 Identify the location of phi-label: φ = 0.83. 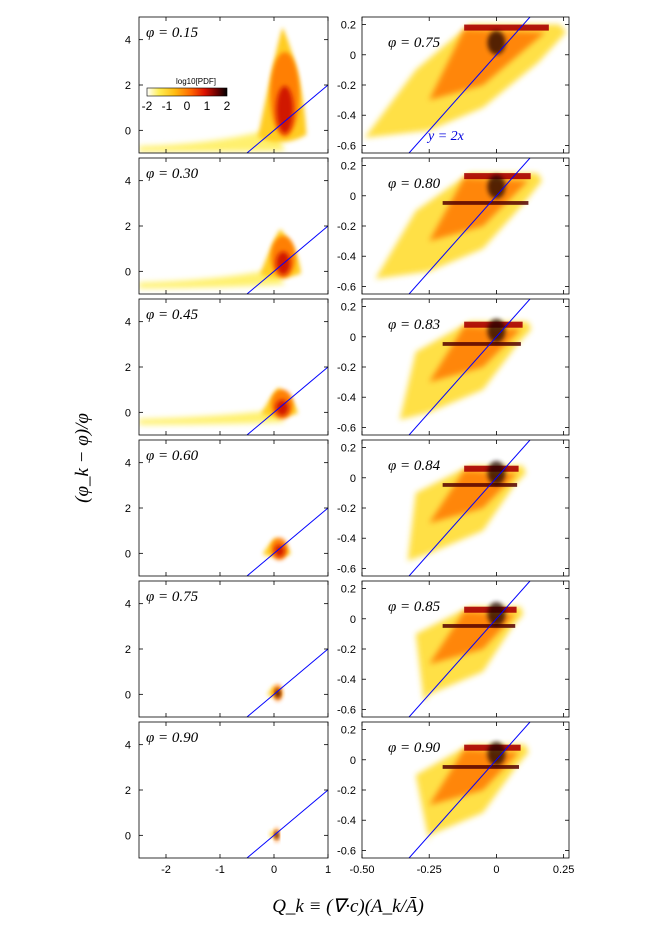
(414, 325).